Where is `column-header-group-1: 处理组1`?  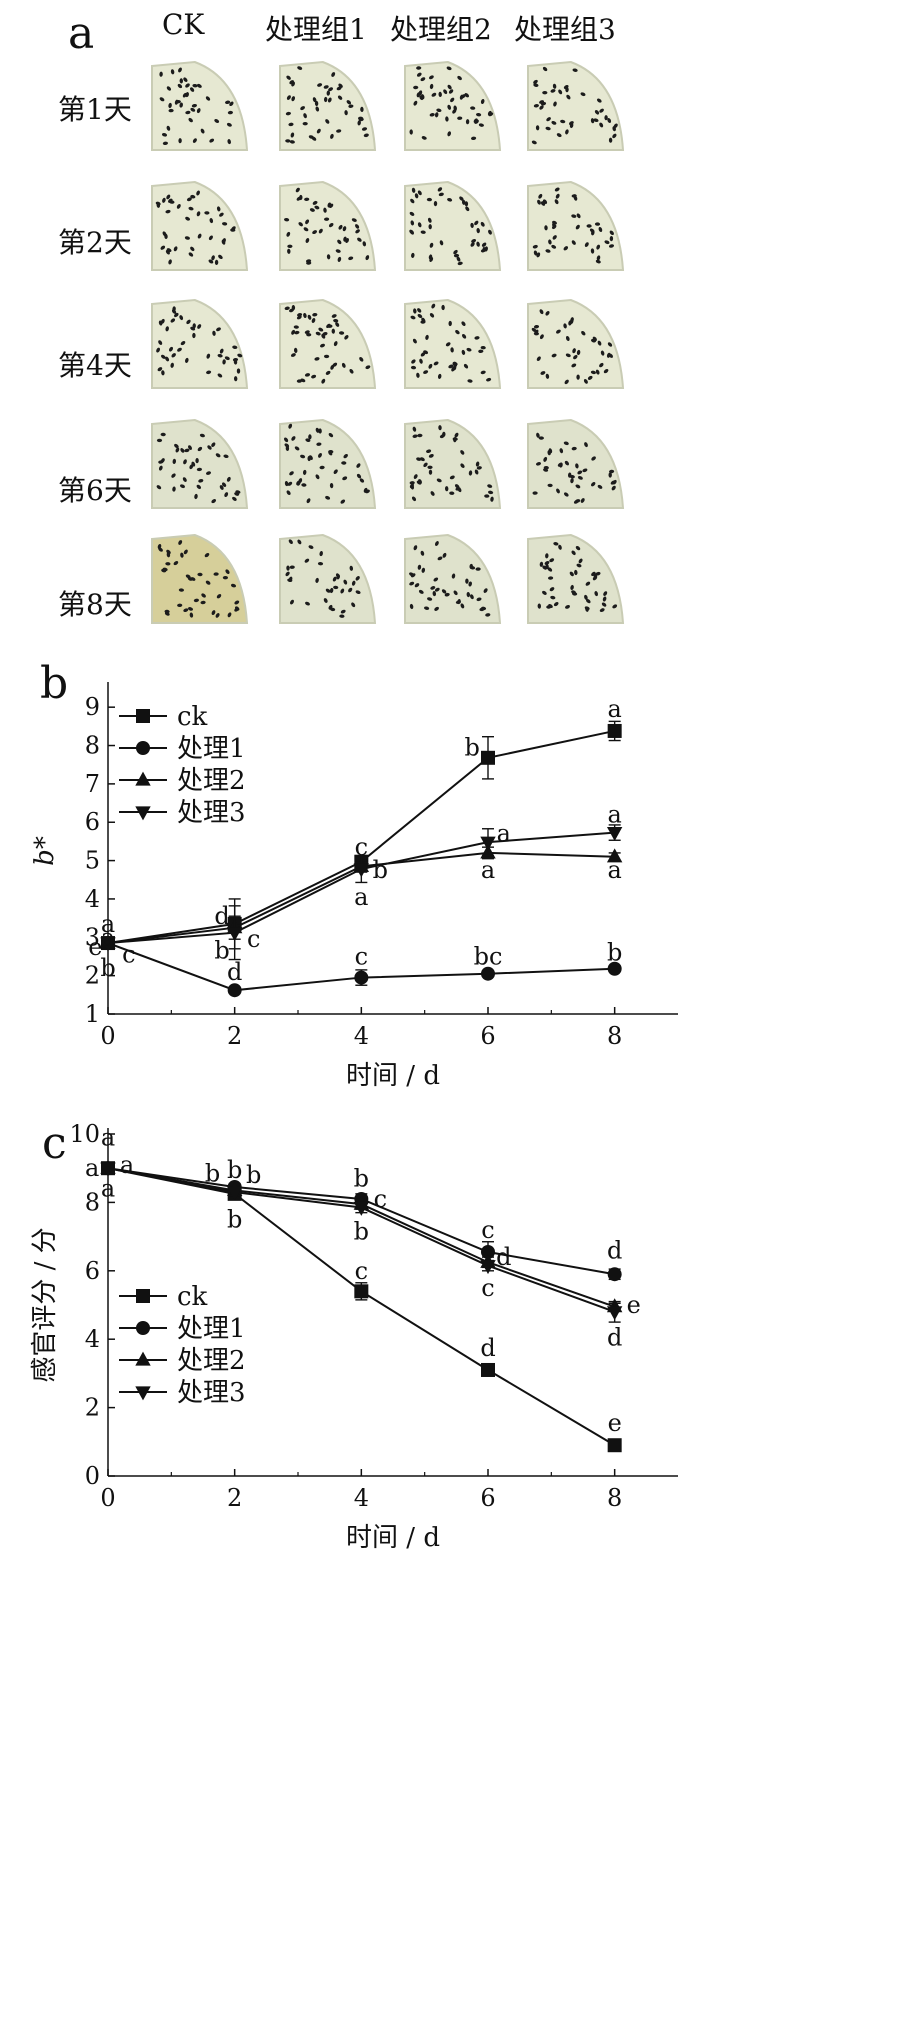
column-header-group-1: 处理组1 is located at coordinates (316, 29).